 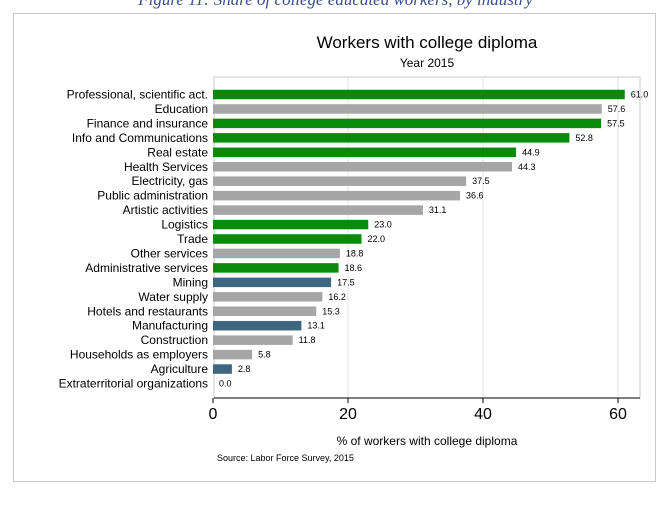 I want to click on value-label: 5.8, so click(x=264, y=355).